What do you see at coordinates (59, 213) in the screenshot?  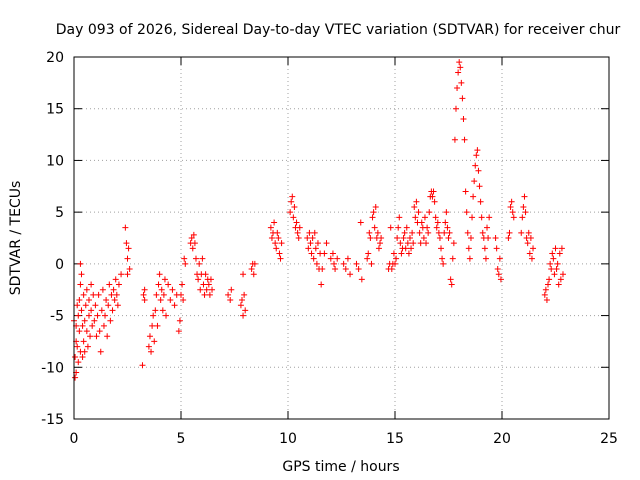 I see `y-tick-label: 5` at bounding box center [59, 213].